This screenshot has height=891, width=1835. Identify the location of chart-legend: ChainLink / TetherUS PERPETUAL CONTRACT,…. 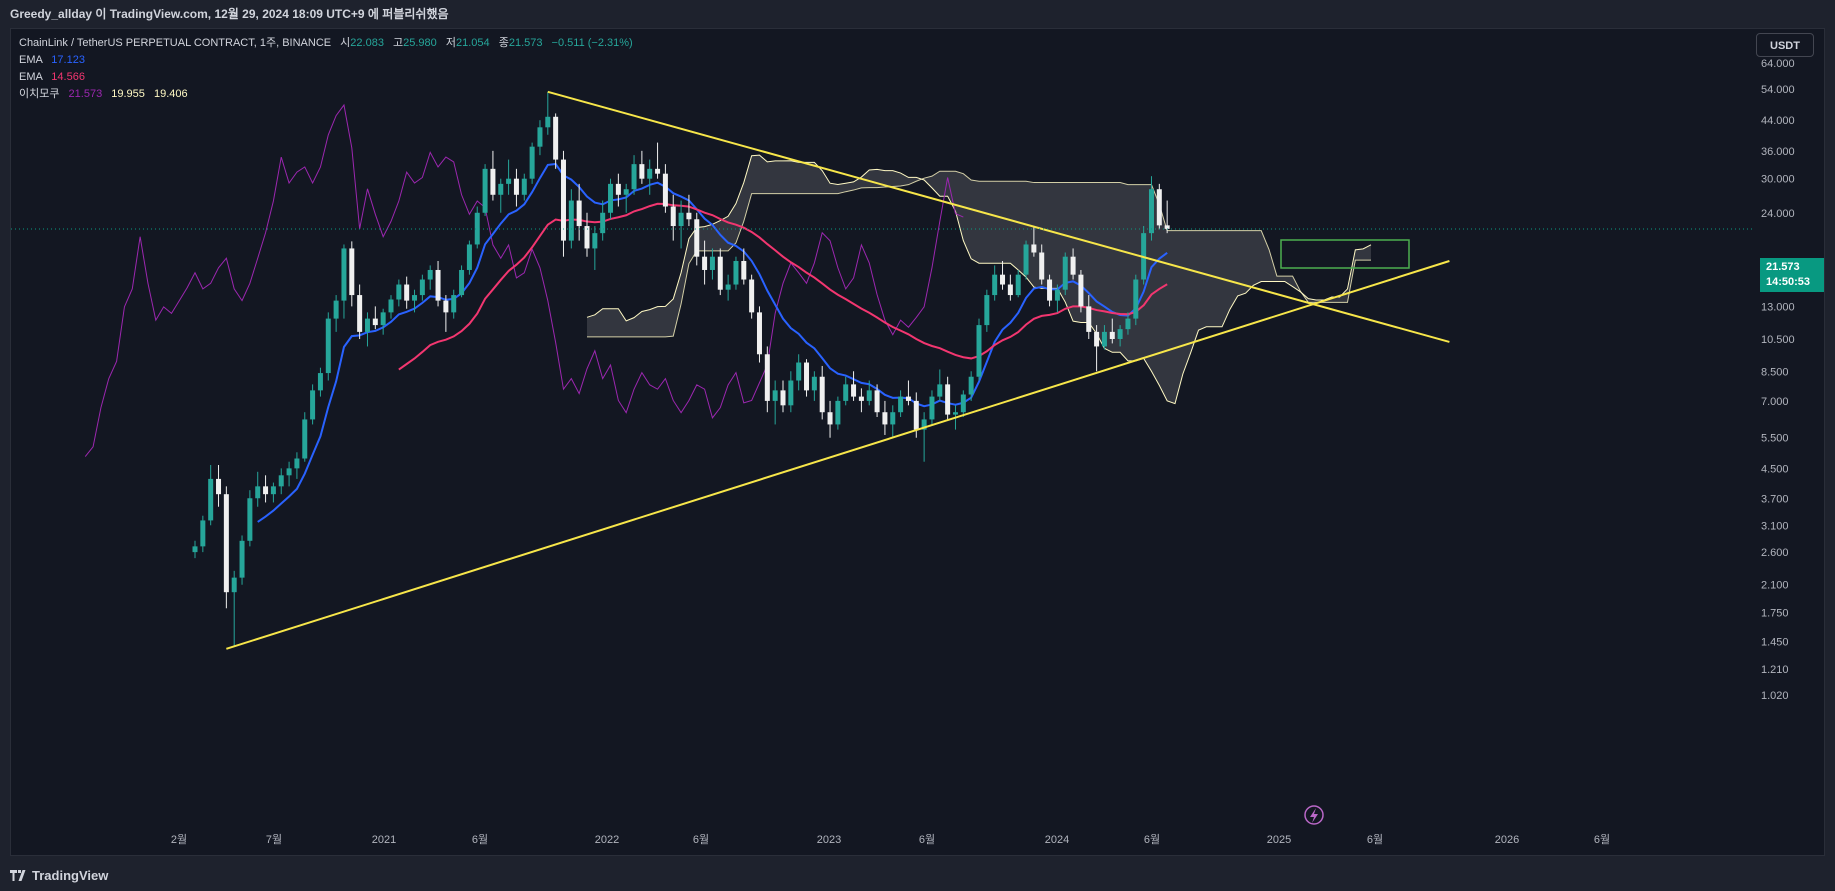
(326, 69).